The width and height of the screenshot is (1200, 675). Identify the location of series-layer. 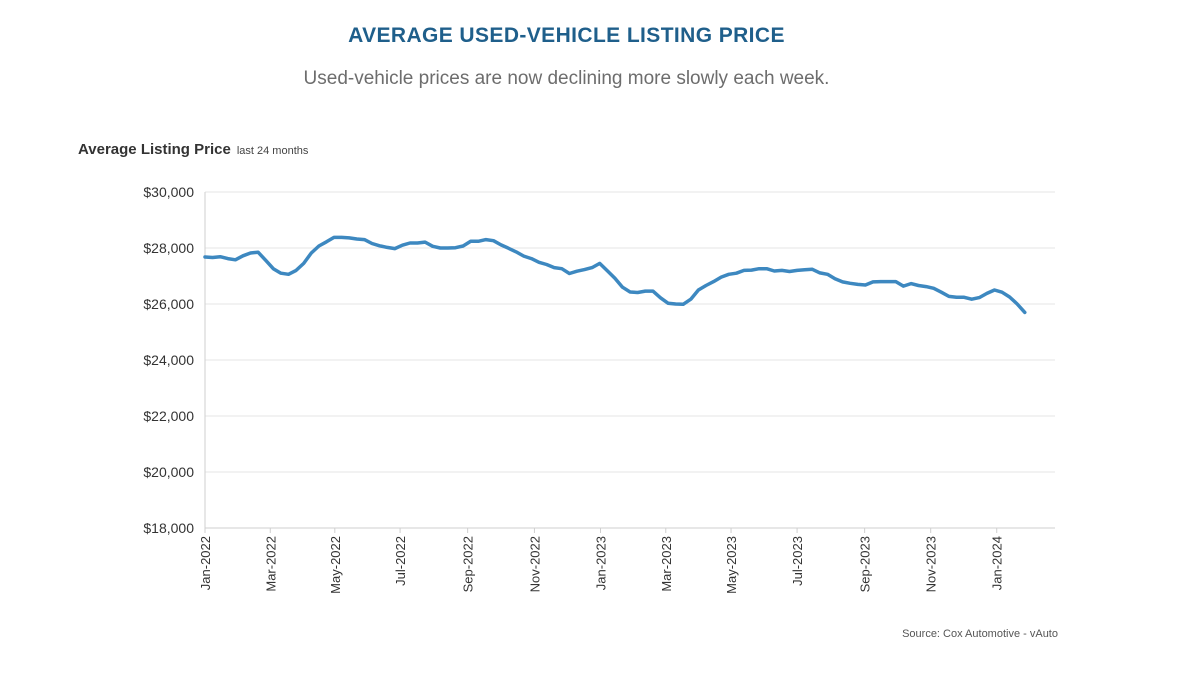
(615, 275).